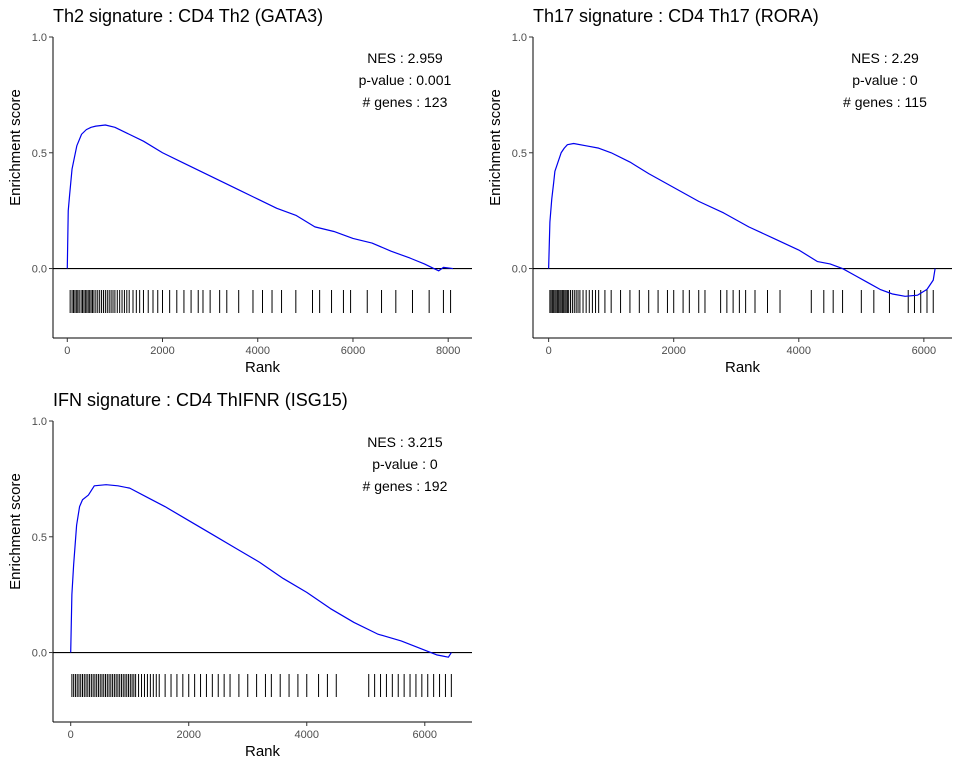 This screenshot has width=960, height=768. Describe the element at coordinates (448, 351) in the screenshot. I see `x-tick-label: 8000` at that location.